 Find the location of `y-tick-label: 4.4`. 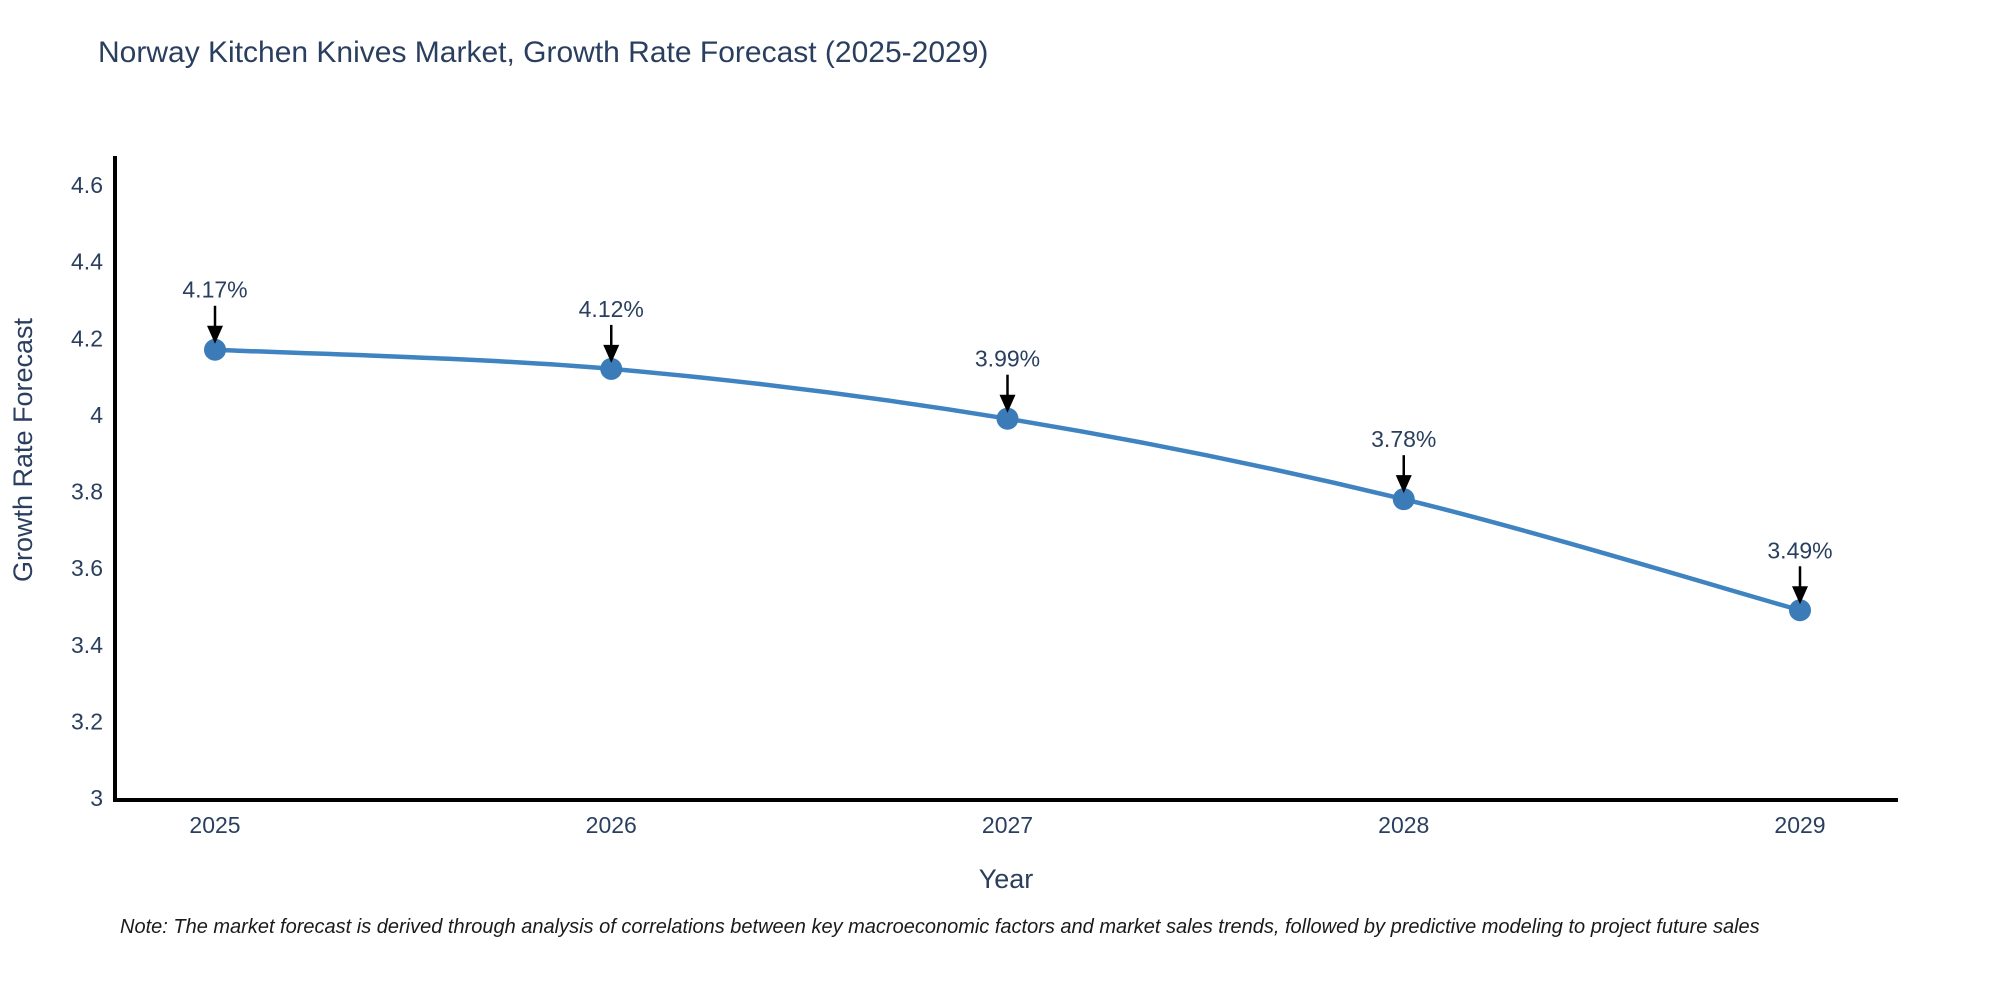

y-tick-label: 4.4 is located at coordinates (87, 262).